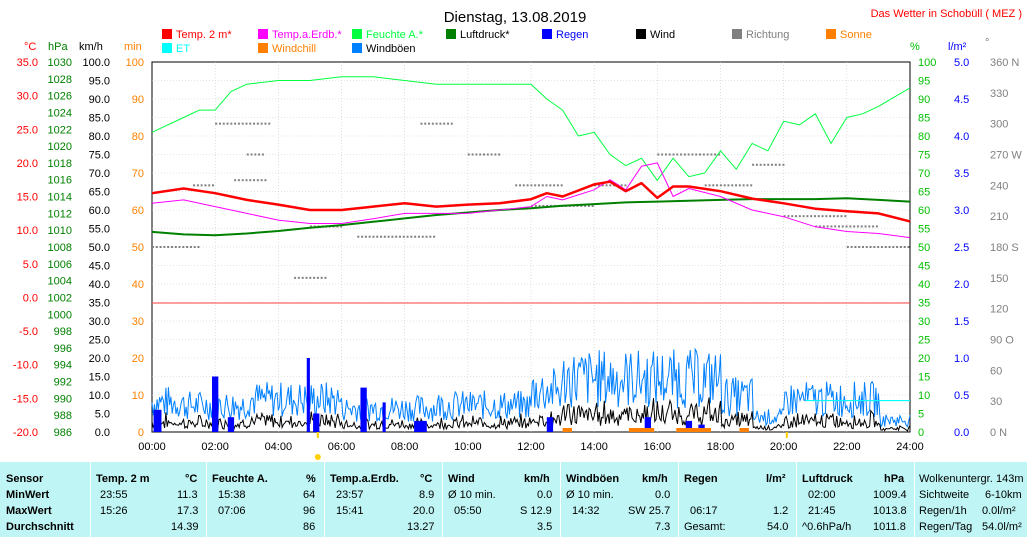  Describe the element at coordinates (506, 45) in the screenshot. I see `axis-units: °C hPa km/h min% l/m² °` at that location.